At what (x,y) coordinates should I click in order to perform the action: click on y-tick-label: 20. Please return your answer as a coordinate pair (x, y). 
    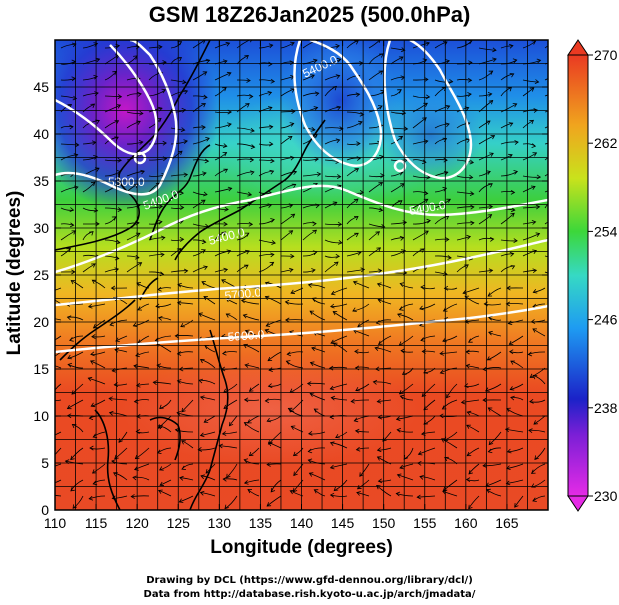
    Looking at the image, I should click on (41, 322).